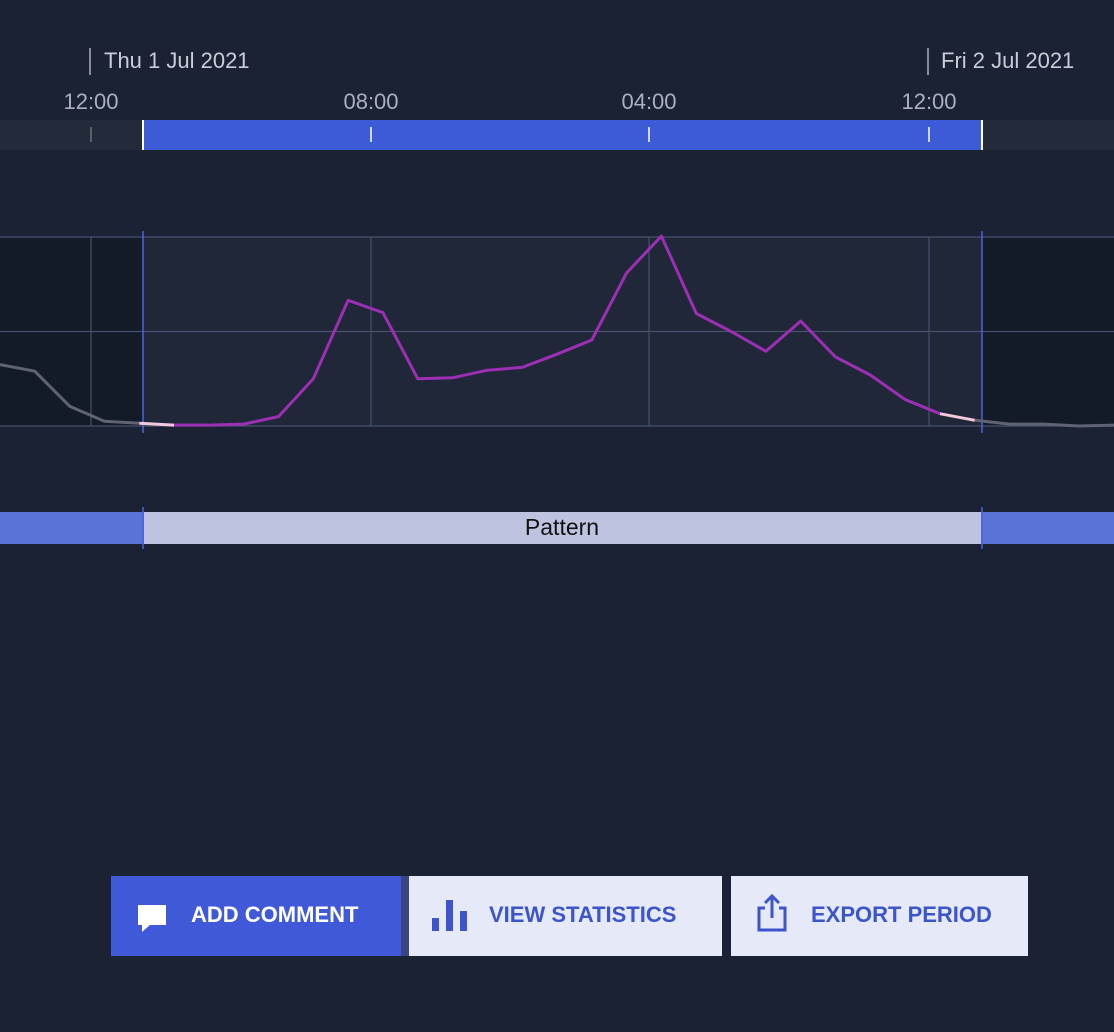 The height and width of the screenshot is (1032, 1114). Describe the element at coordinates (772, 912) in the screenshot. I see `export-icon` at that location.